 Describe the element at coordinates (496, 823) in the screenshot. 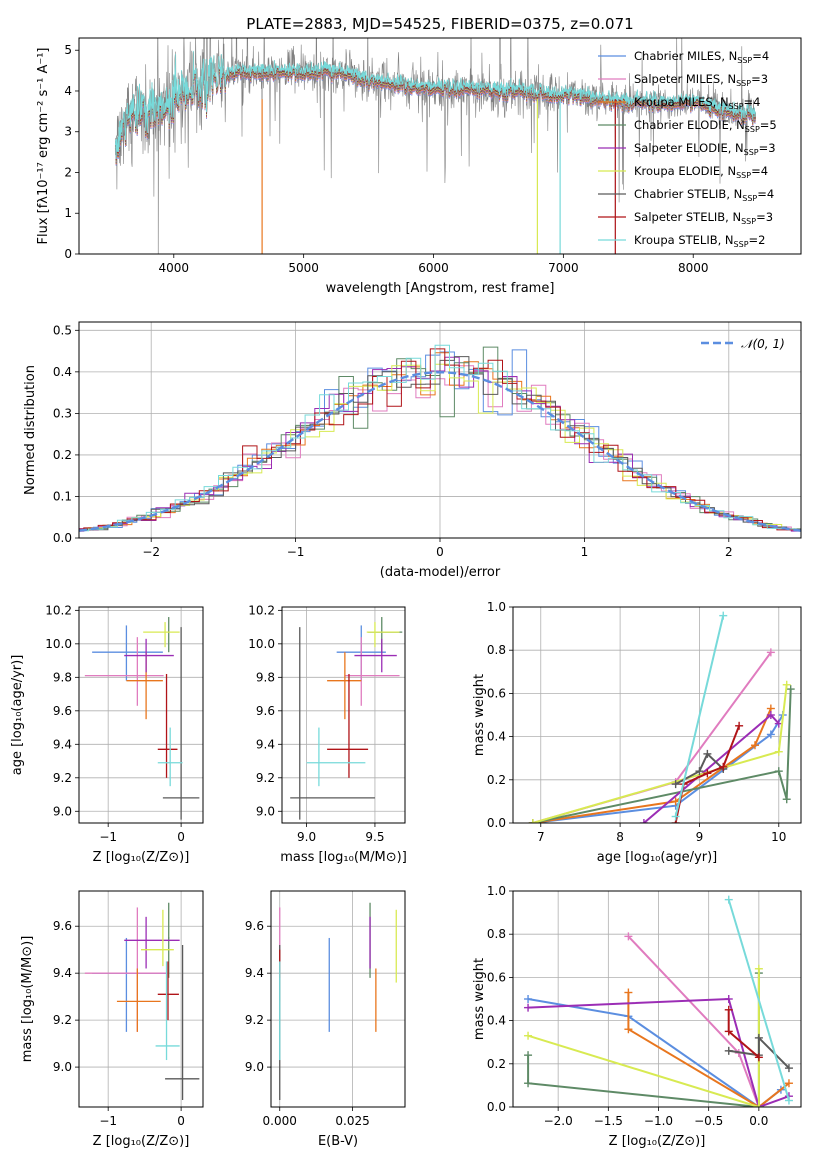

I see `mass_weight_vs_age-ytick-label-0: 0.0` at that location.